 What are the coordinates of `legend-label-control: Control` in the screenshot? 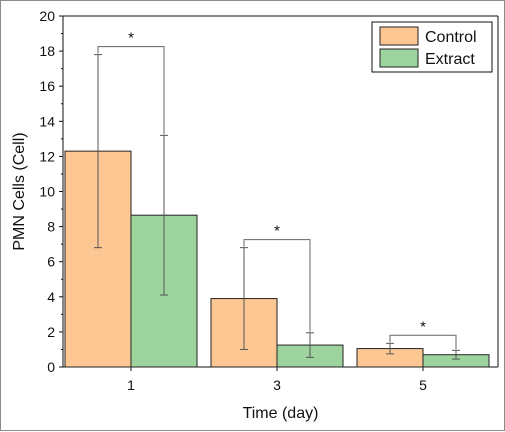 It's located at (451, 37).